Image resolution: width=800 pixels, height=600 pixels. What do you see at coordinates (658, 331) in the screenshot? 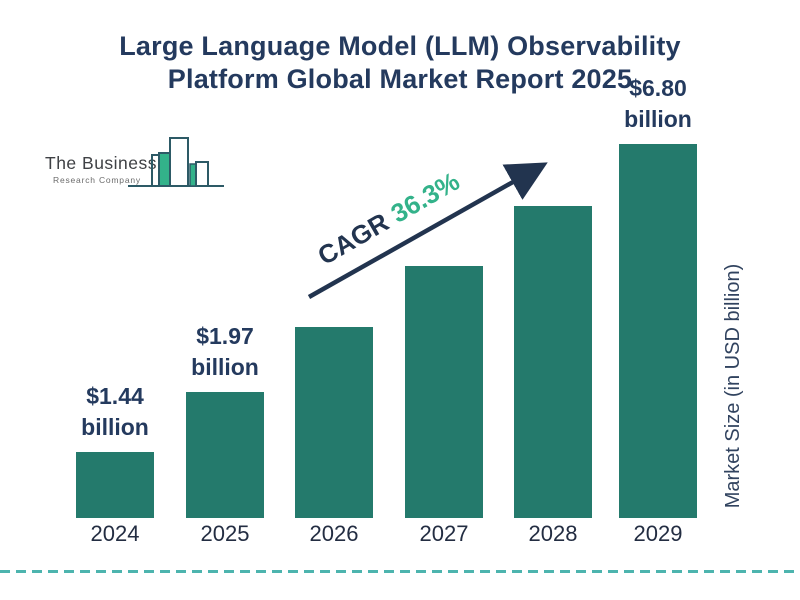
I see `bar-2029` at bounding box center [658, 331].